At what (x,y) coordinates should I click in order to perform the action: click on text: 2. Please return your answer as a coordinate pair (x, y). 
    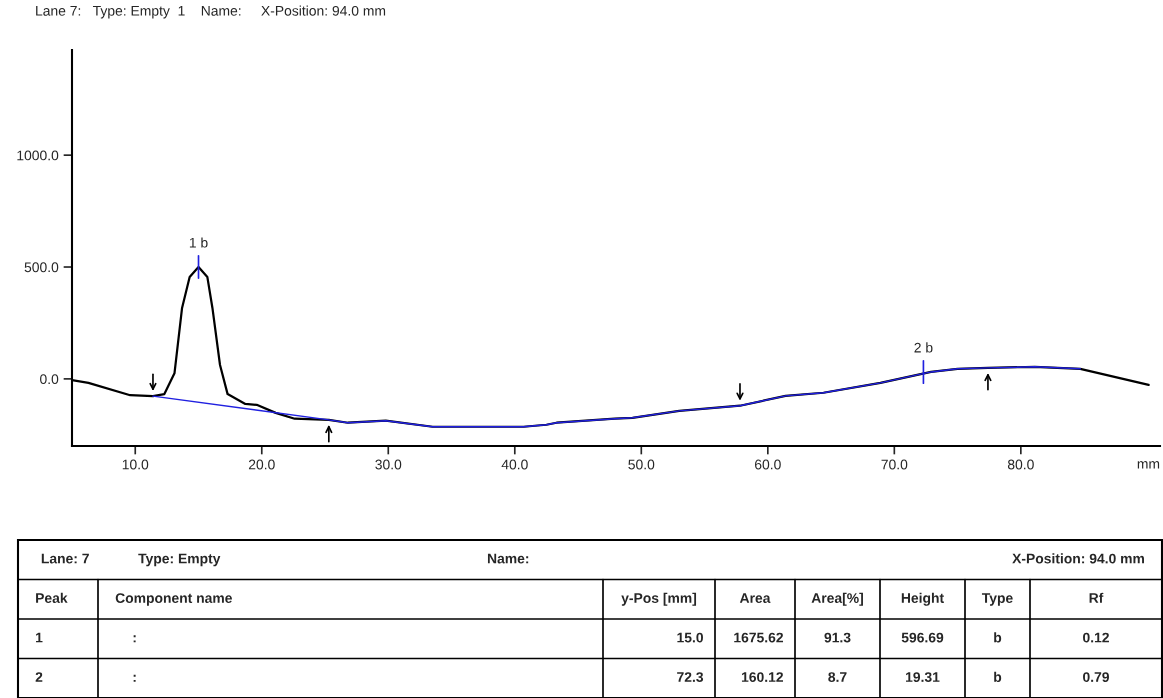
    Looking at the image, I should click on (39, 677).